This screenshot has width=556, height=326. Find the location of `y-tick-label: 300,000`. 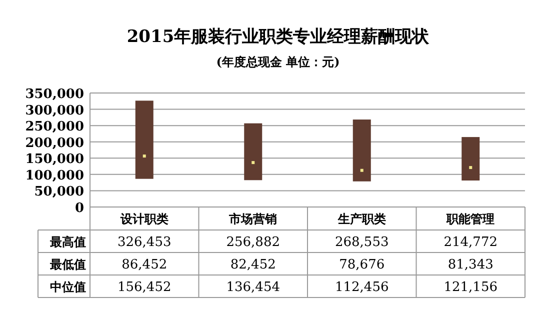

y-tick-label: 300,000 is located at coordinates (54, 110).